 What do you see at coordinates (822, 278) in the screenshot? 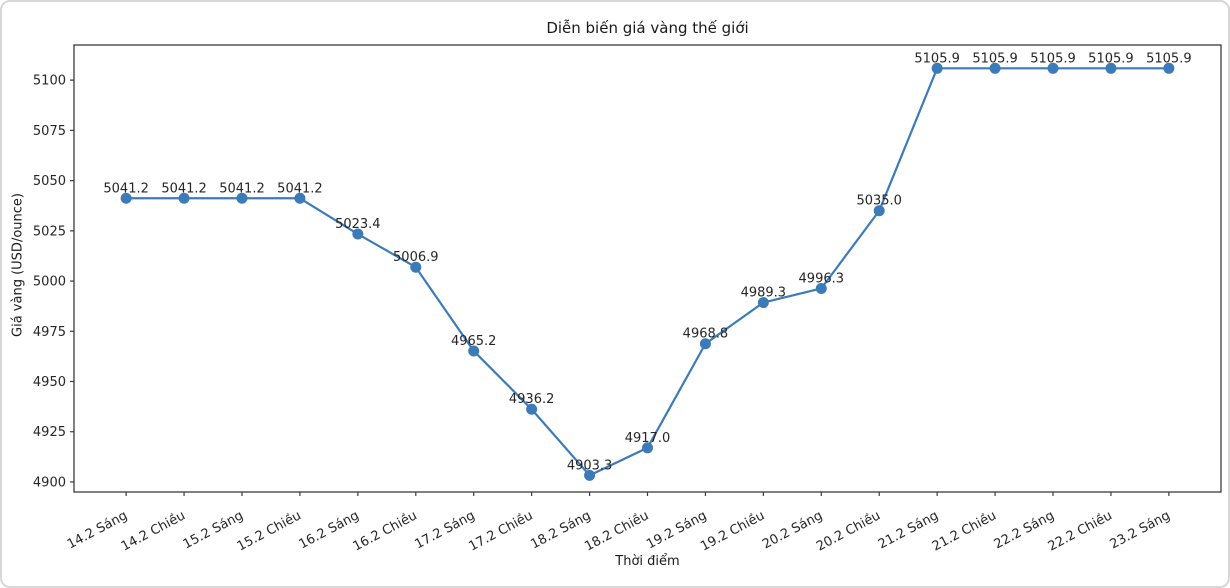
I see `data-point-label: 4996.3` at bounding box center [822, 278].